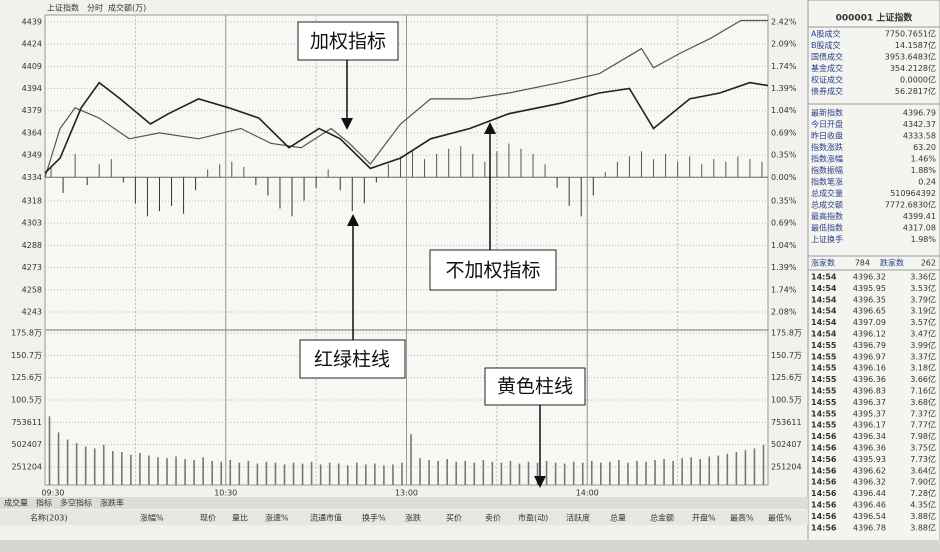  I want to click on tick-volume: 7.98亿, so click(923, 436).